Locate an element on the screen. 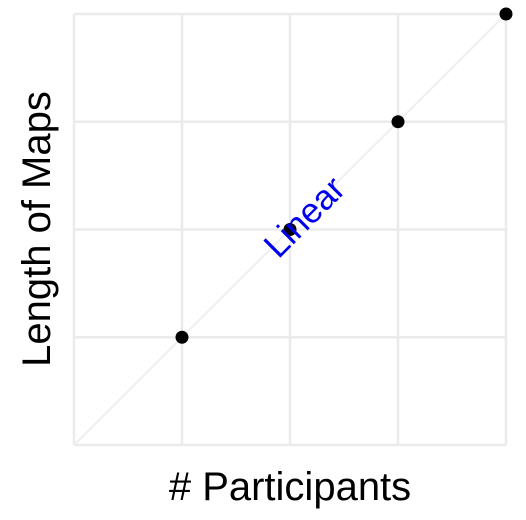  x-axis-label: # Participants is located at coordinates (290, 487).